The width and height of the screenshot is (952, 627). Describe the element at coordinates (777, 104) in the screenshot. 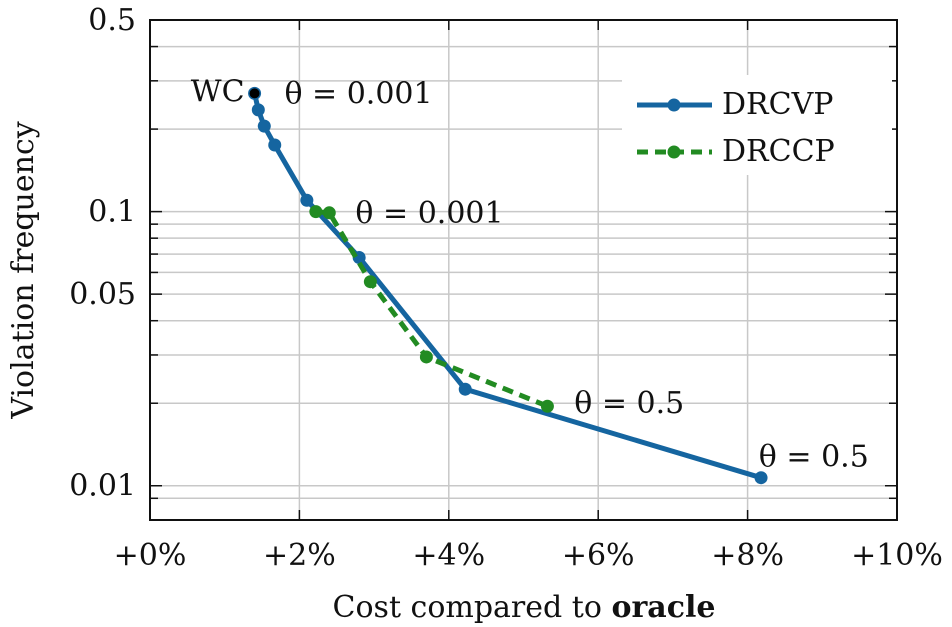

I see `legend-label-drcvp: DRCVP` at that location.